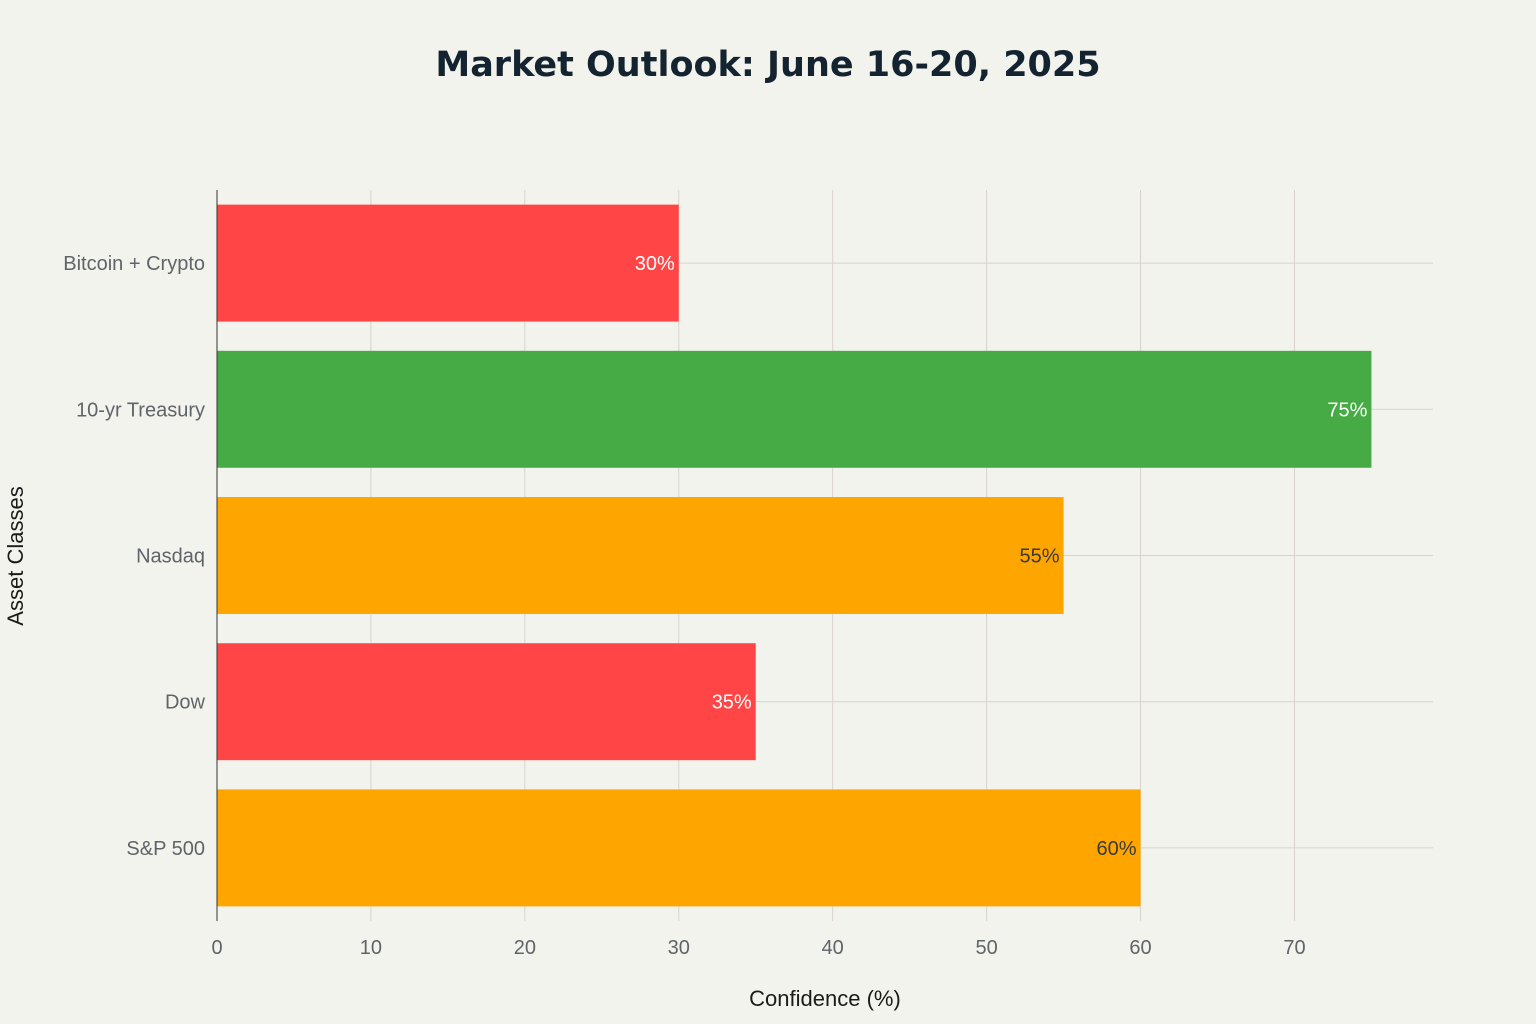  I want to click on bar-value-label: 60%, so click(1117, 849).